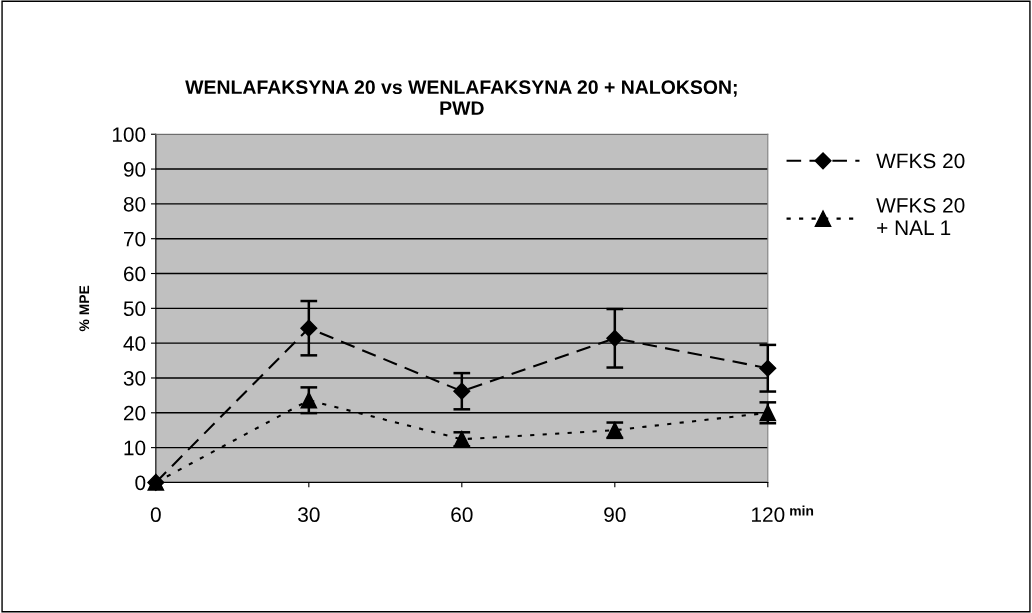 The height and width of the screenshot is (613, 1032). Describe the element at coordinates (462, 515) in the screenshot. I see `x-tick-label: 60` at that location.